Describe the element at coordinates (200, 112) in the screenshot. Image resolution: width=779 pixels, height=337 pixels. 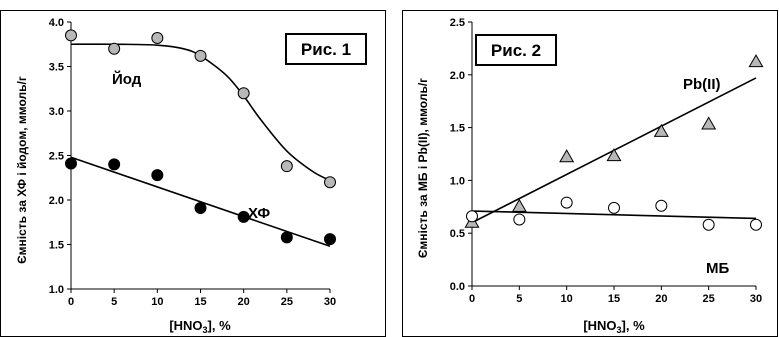
I see `fit-line-йод` at that location.